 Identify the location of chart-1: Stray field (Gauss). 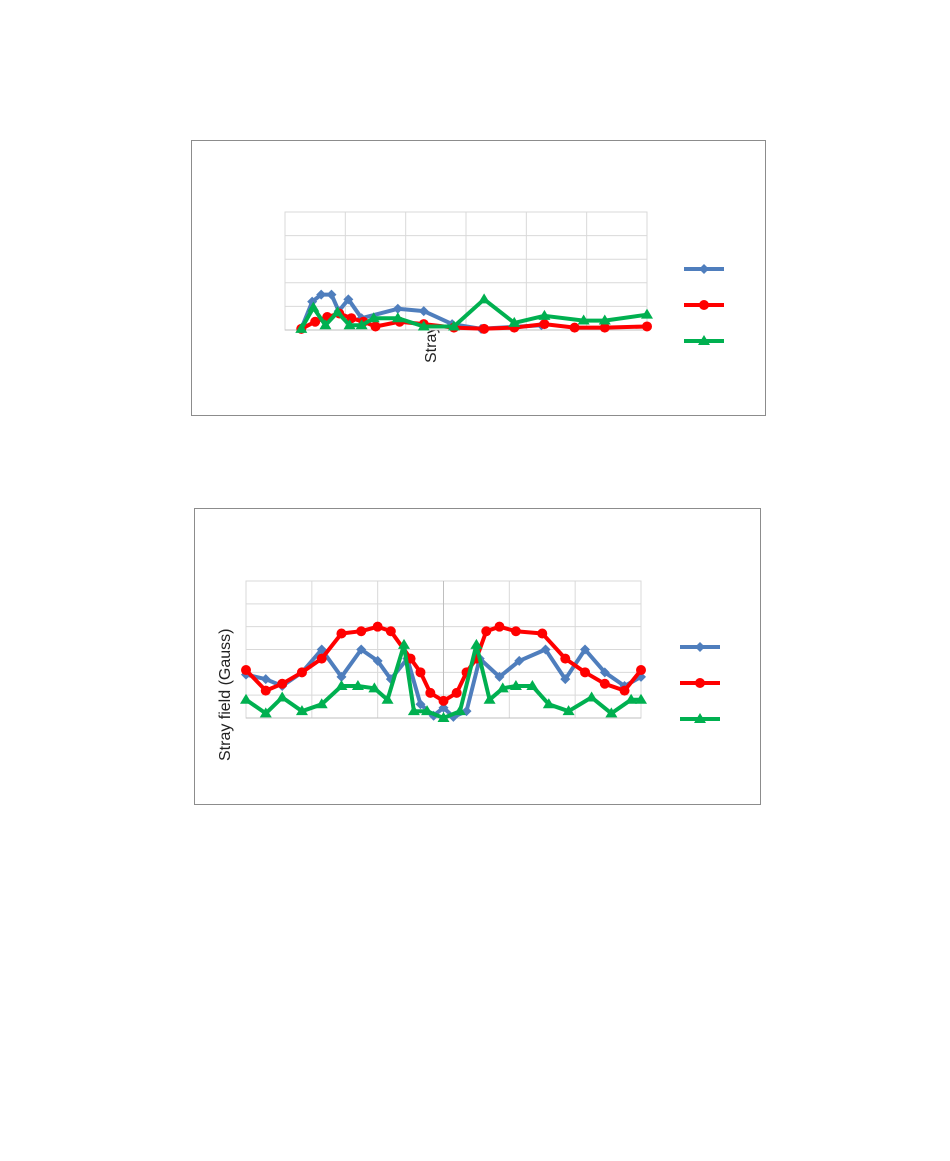
(478, 278).